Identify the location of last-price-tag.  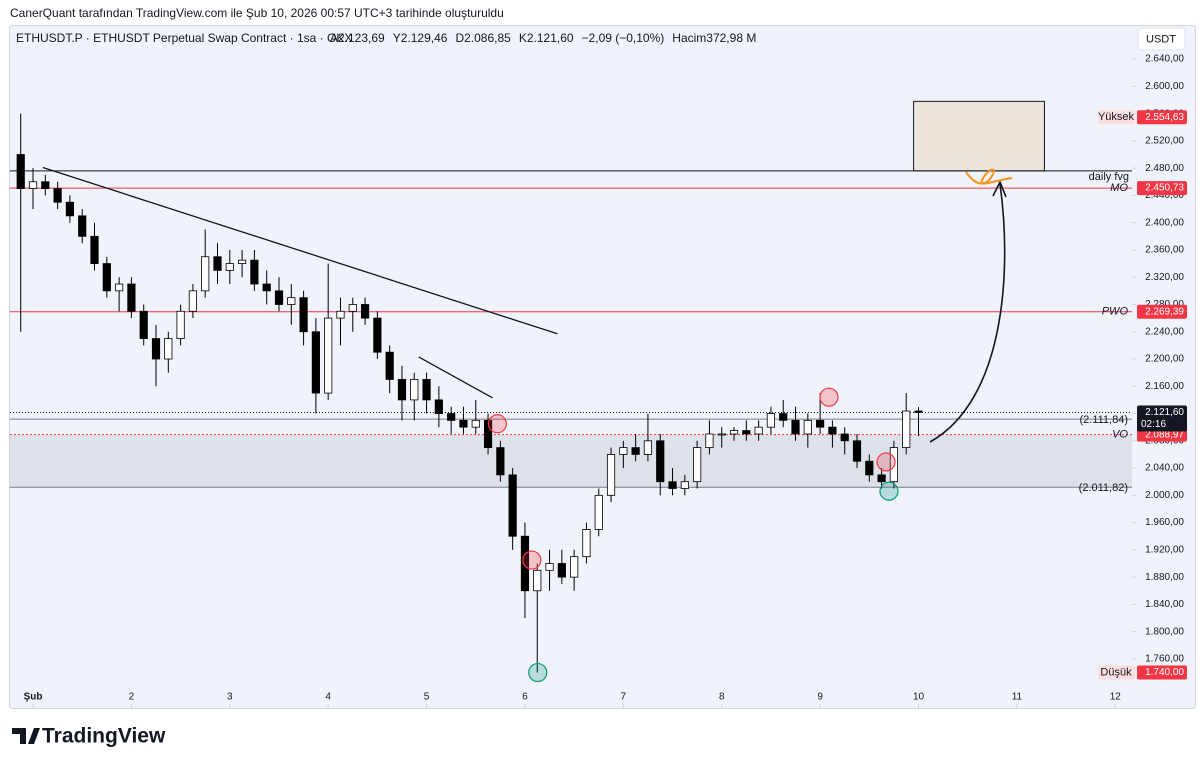
(1162, 418).